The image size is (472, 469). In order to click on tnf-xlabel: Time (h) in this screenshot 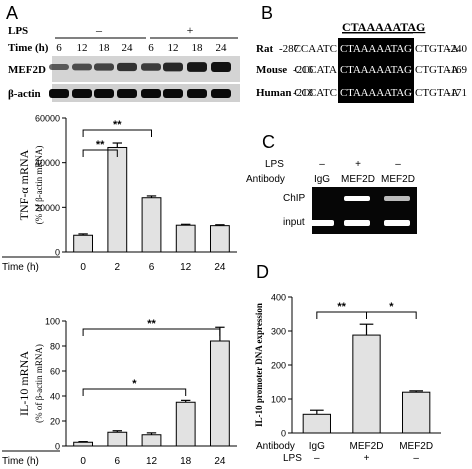, I will do `click(20, 267)`.